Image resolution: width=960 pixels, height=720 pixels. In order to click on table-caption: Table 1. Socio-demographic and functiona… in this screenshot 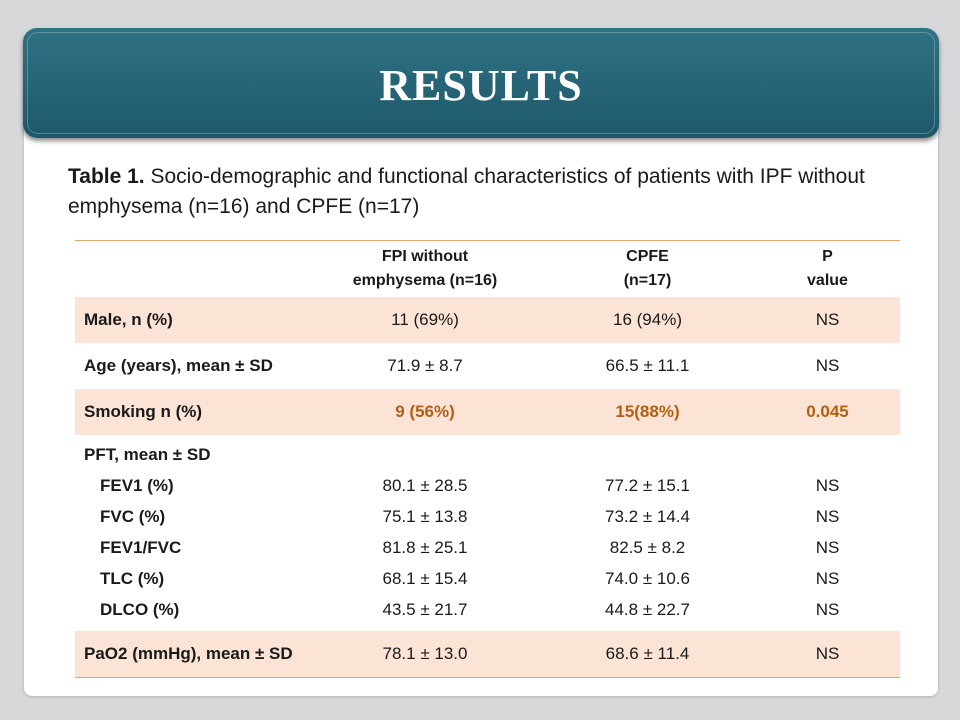, I will do `click(478, 192)`.